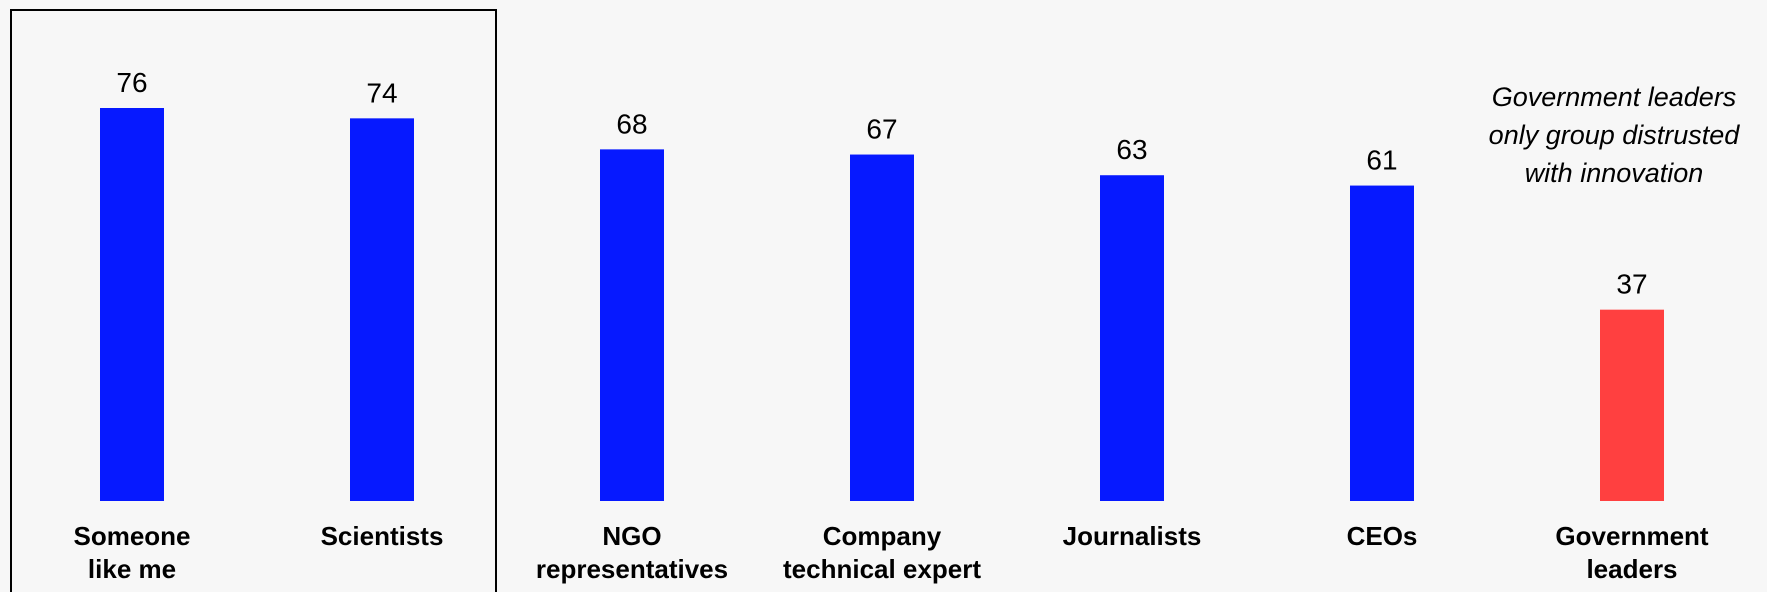 This screenshot has height=592, width=1767. What do you see at coordinates (882, 327) in the screenshot?
I see `bar-company-technical-expert` at bounding box center [882, 327].